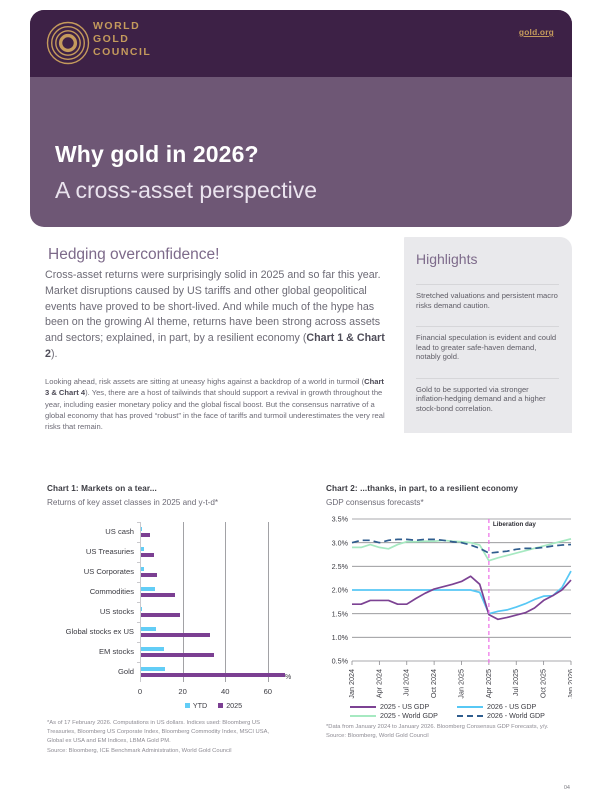  I want to click on chart1-legend-entry: YTD, so click(196, 705).